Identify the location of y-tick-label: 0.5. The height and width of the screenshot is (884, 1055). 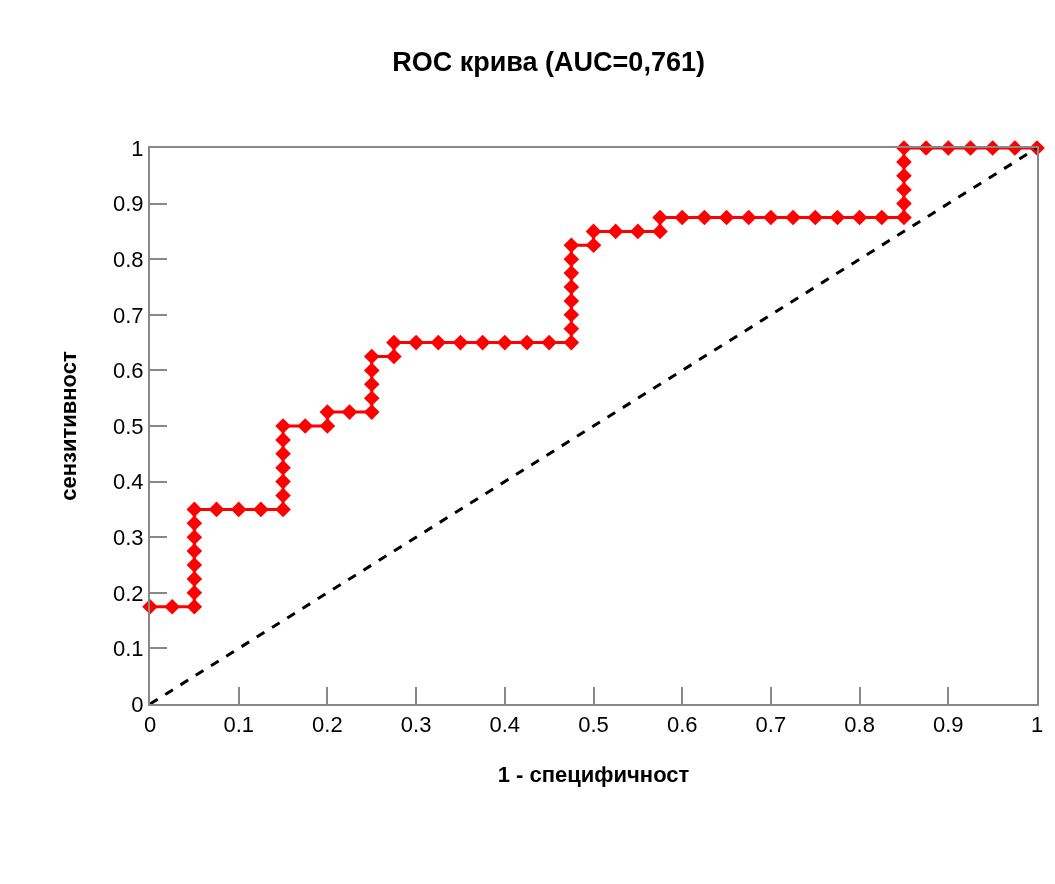
(128, 426).